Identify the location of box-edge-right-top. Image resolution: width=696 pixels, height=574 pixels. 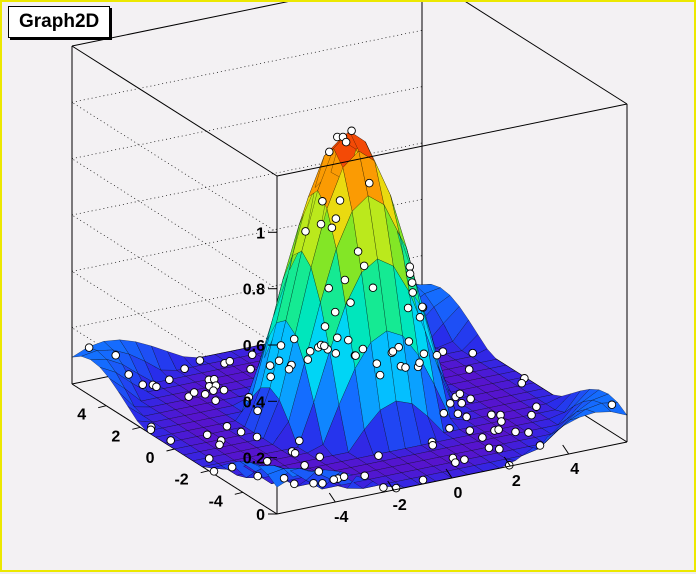
(546, 53).